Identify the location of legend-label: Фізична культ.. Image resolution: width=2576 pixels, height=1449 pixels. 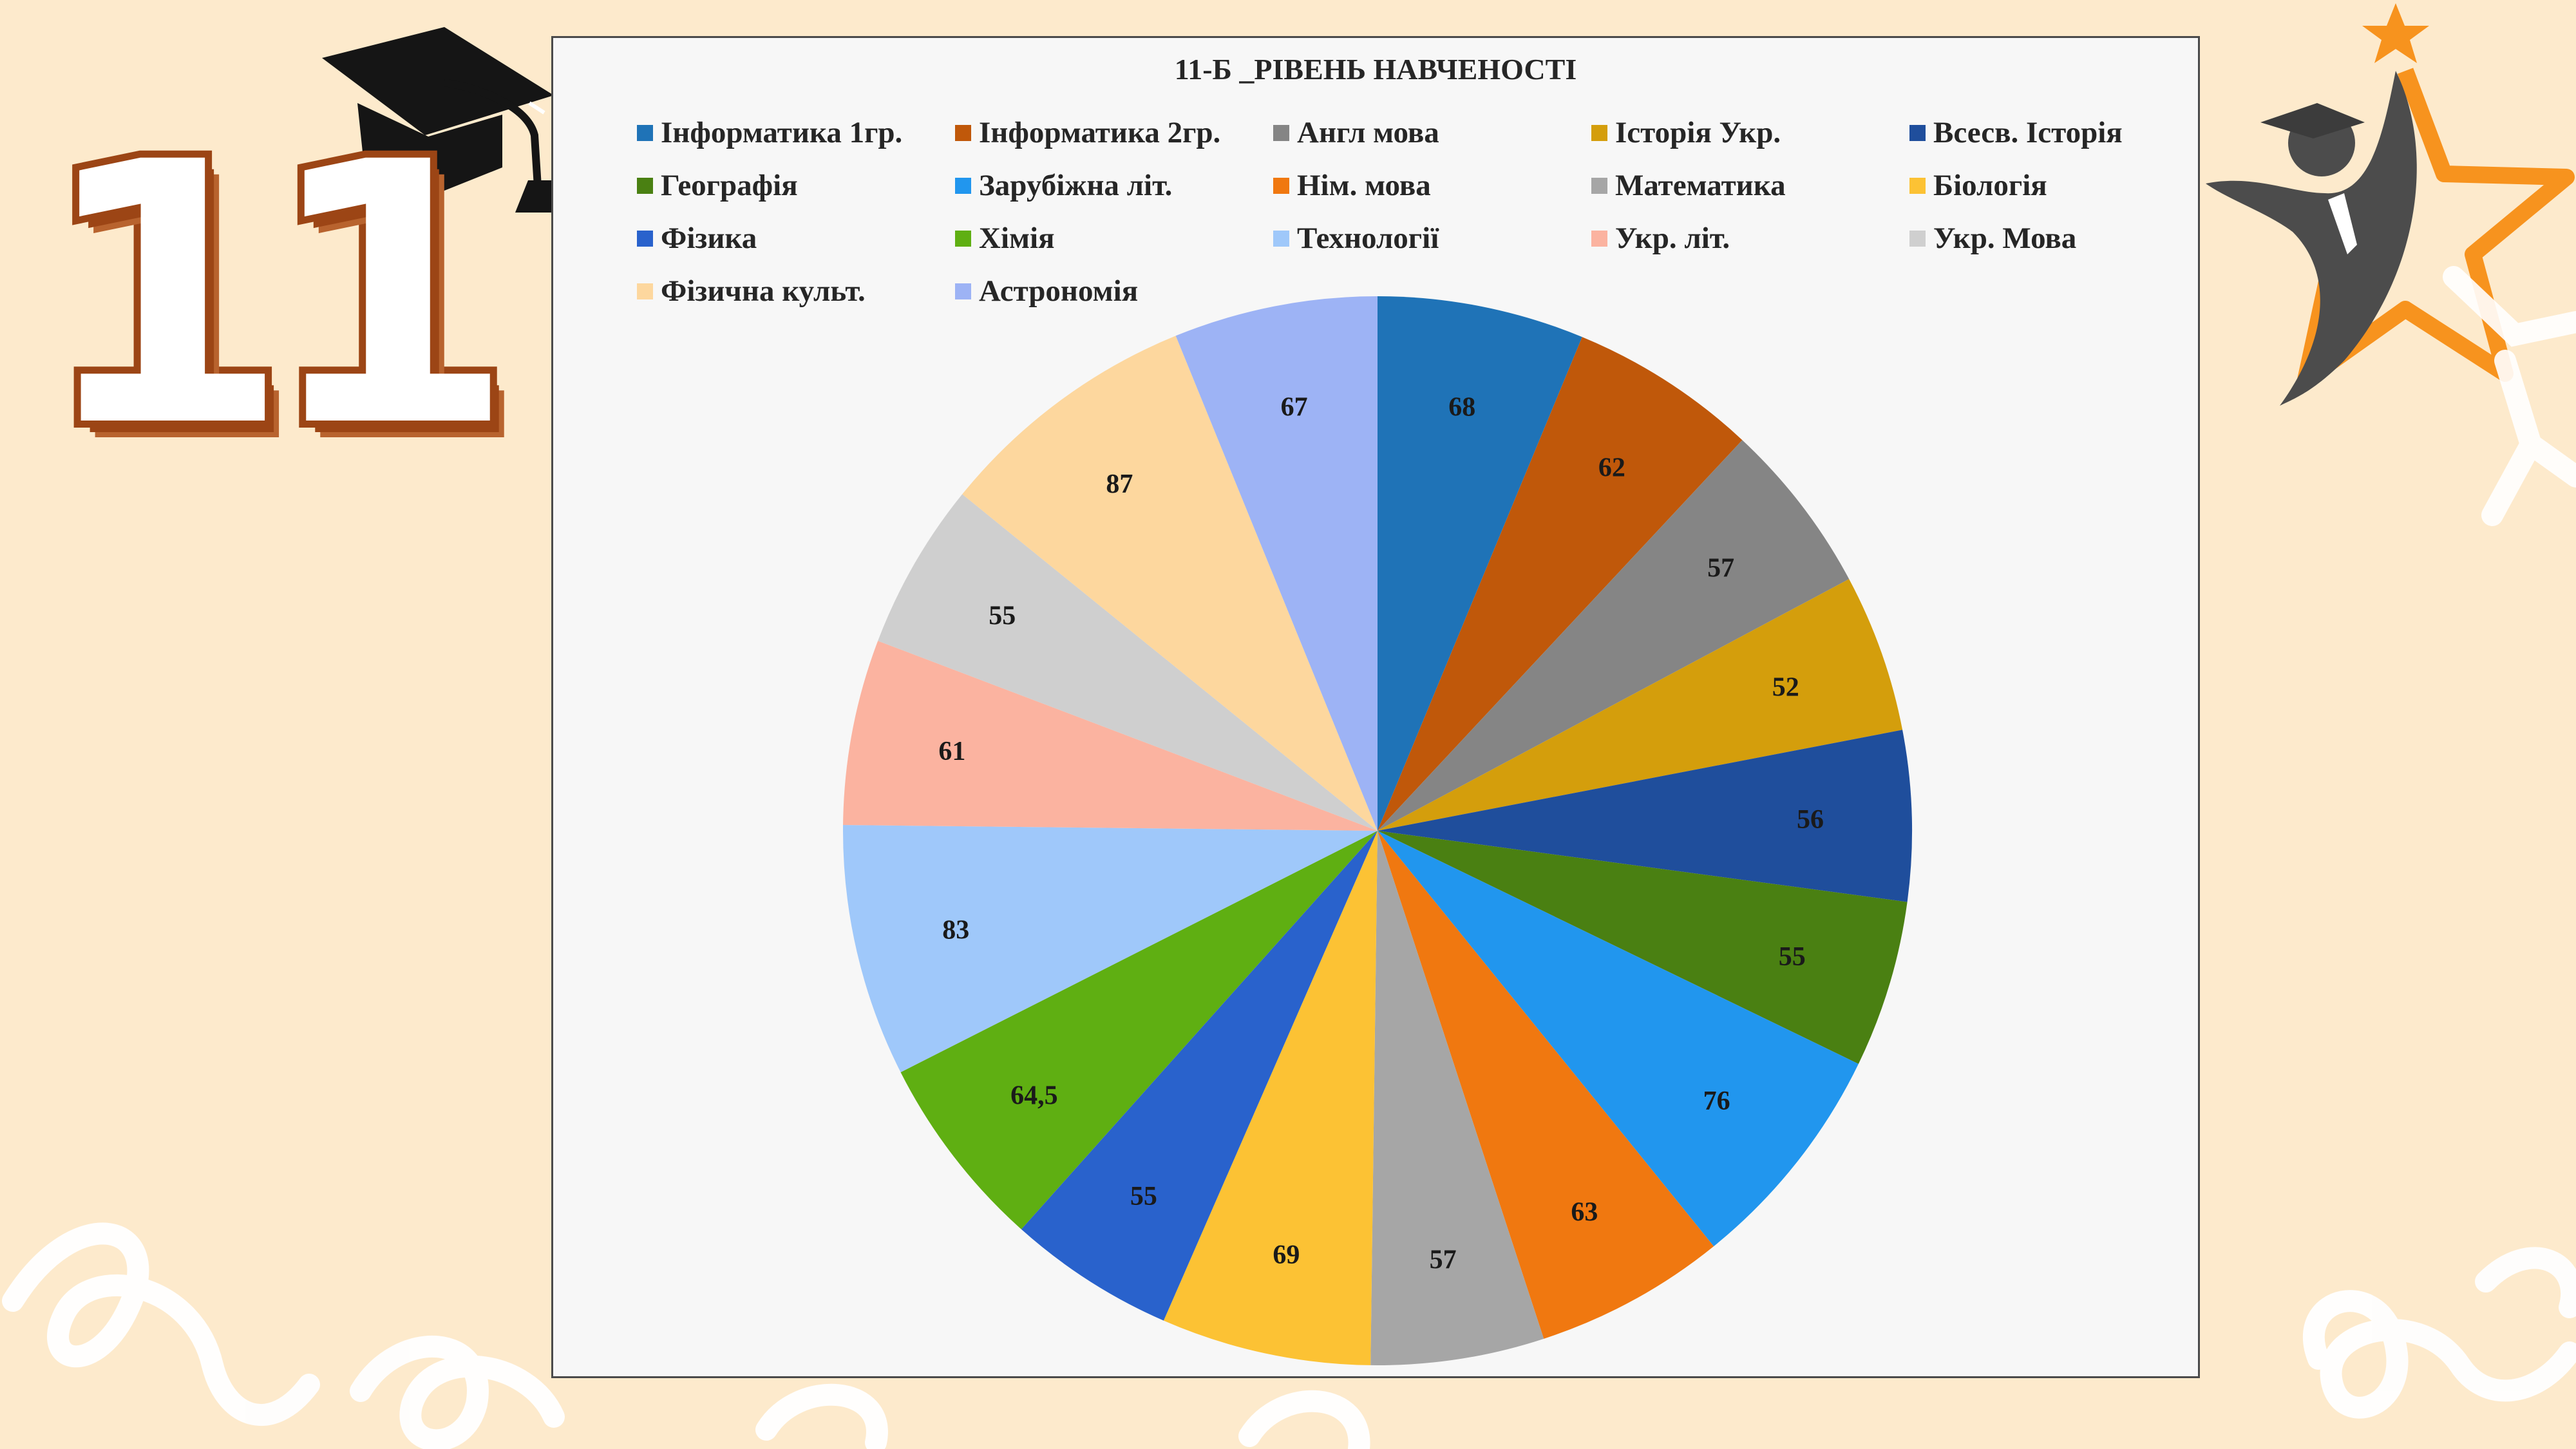
(763, 291).